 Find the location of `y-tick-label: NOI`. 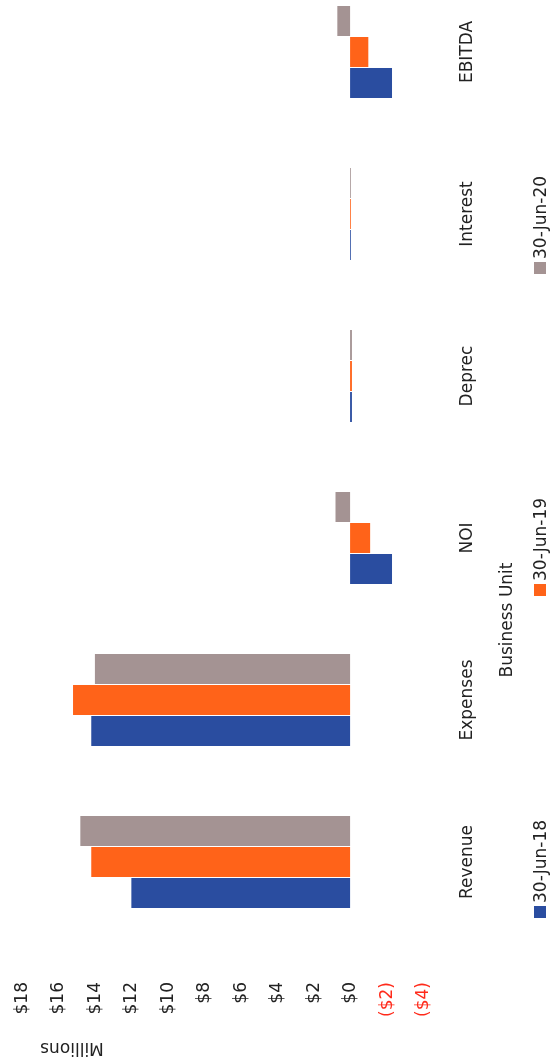

y-tick-label: NOI is located at coordinates (466, 538).